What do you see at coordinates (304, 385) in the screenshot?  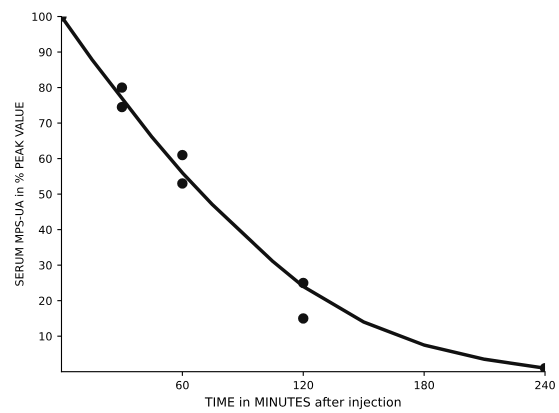 I see `x-tick-label: 120` at bounding box center [304, 385].